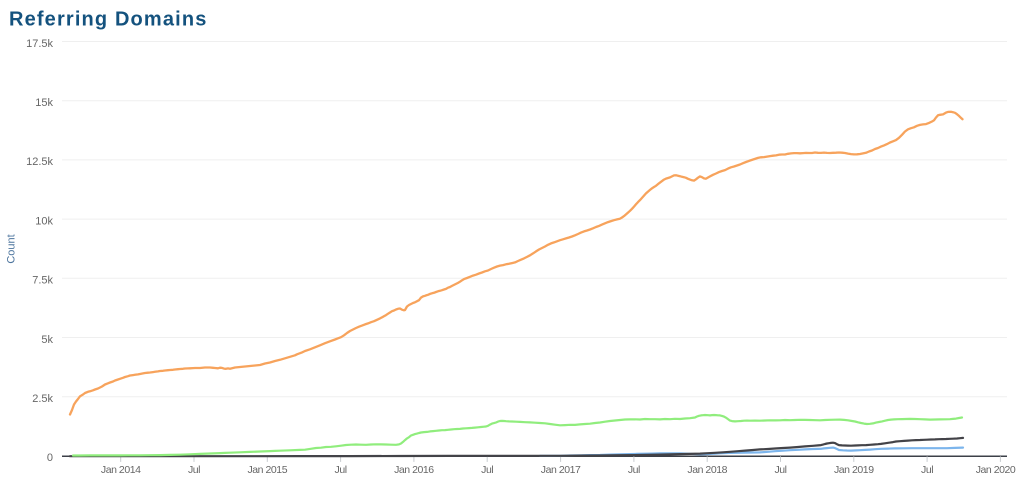  What do you see at coordinates (39, 44) in the screenshot?
I see `svg-text: 17.5k` at bounding box center [39, 44].